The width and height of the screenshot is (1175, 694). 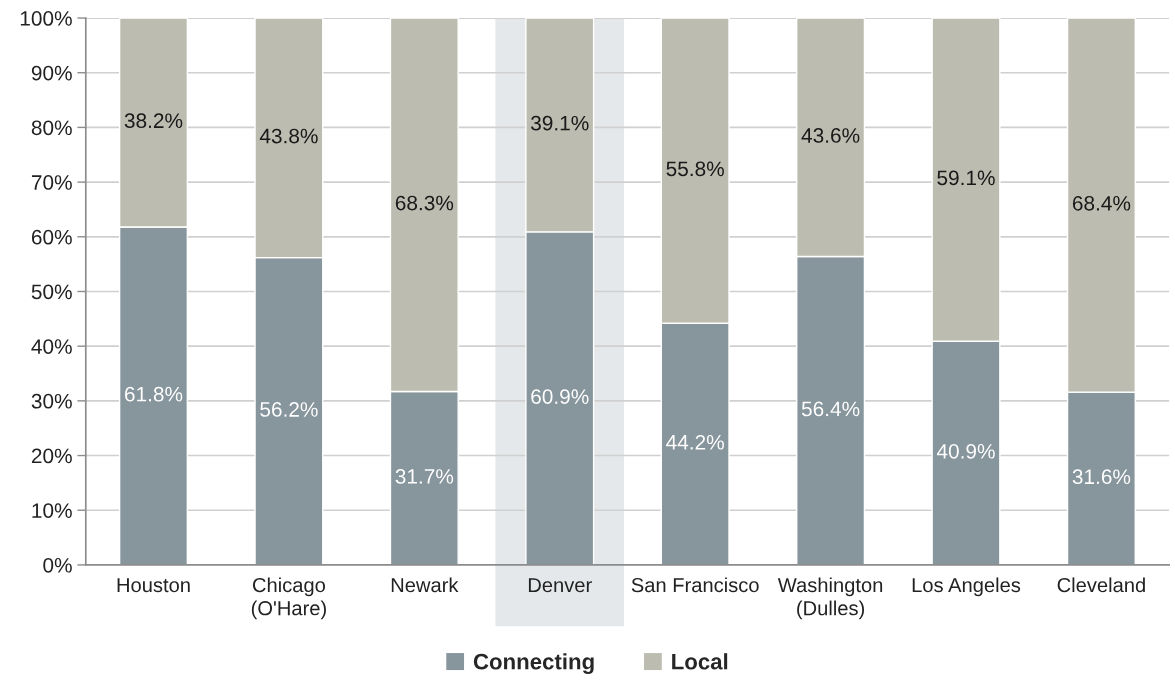 I want to click on data-label: 60.9%, so click(x=560, y=396).